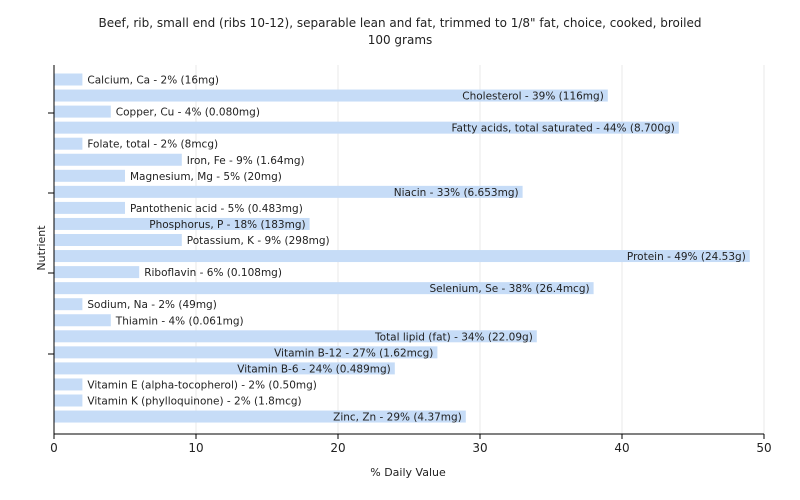 The height and width of the screenshot is (500, 800). I want to click on bar-label: Vitamin B-12 - 27% (1.62mcg), so click(353, 353).